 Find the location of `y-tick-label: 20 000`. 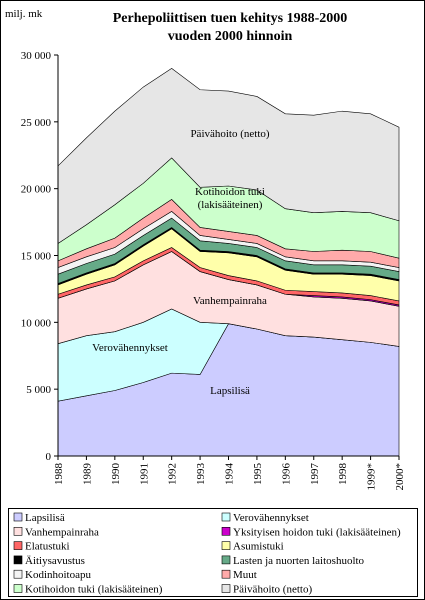

y-tick-label: 20 000 is located at coordinates (36, 190).